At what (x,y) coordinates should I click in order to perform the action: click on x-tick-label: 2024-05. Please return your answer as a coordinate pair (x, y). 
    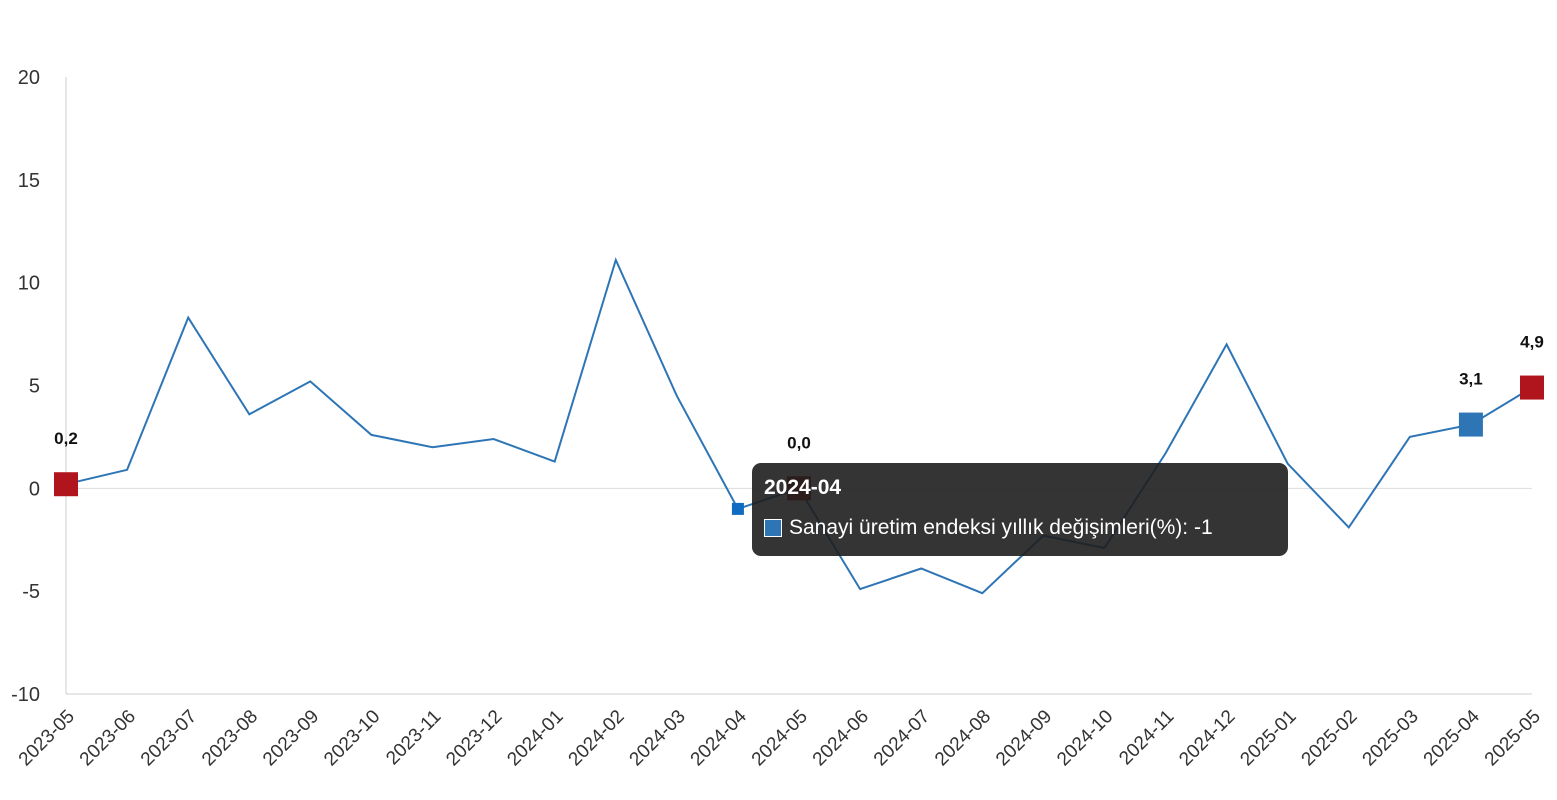
    Looking at the image, I should click on (780, 738).